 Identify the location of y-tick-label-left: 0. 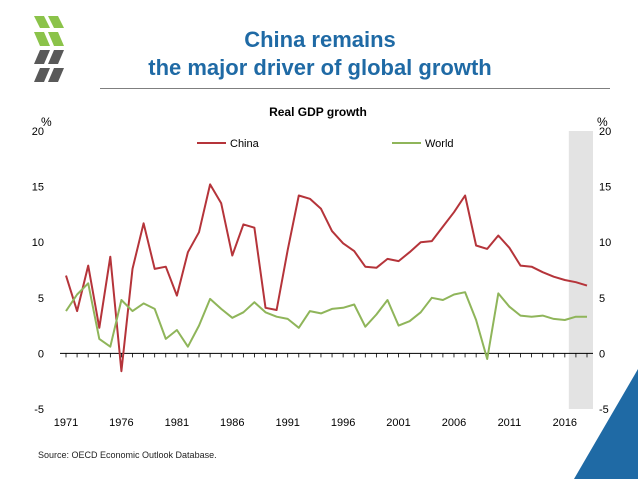
(41, 354).